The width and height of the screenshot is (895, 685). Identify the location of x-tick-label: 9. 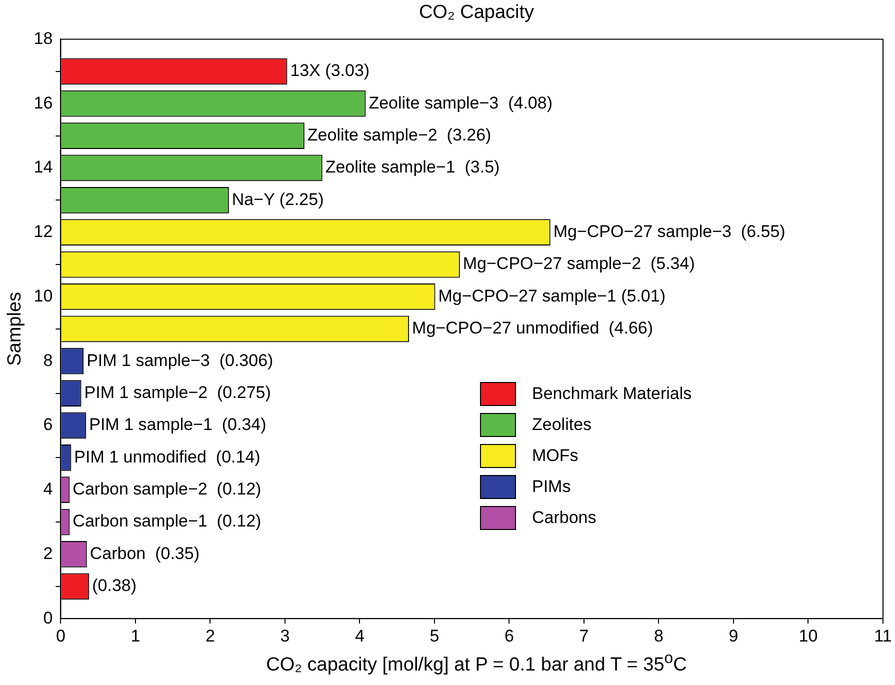
(733, 636).